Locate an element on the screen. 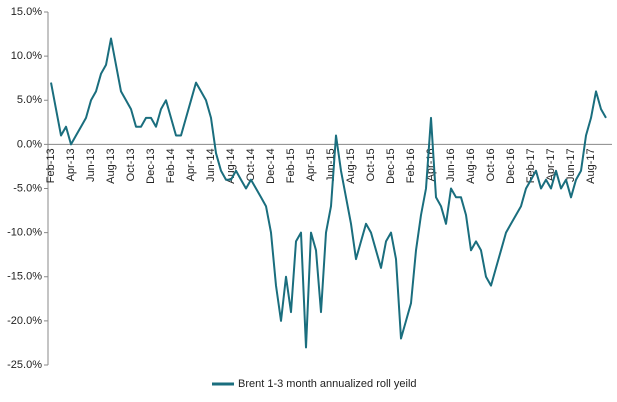 The height and width of the screenshot is (402, 617). x-tick-label: Aug-15 is located at coordinates (351, 165).